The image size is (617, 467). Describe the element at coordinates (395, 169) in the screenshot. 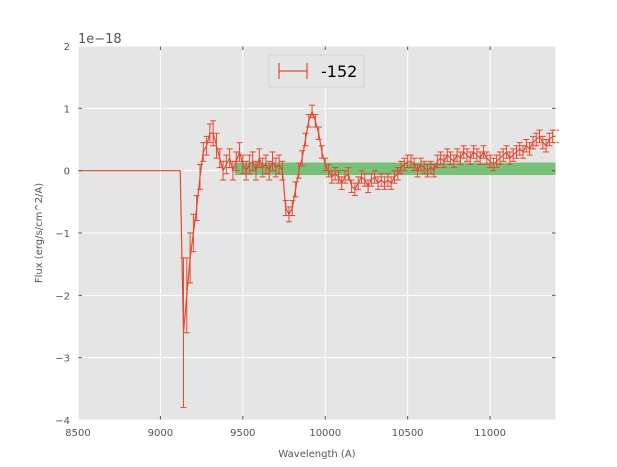

I see `noise-band-rect` at that location.